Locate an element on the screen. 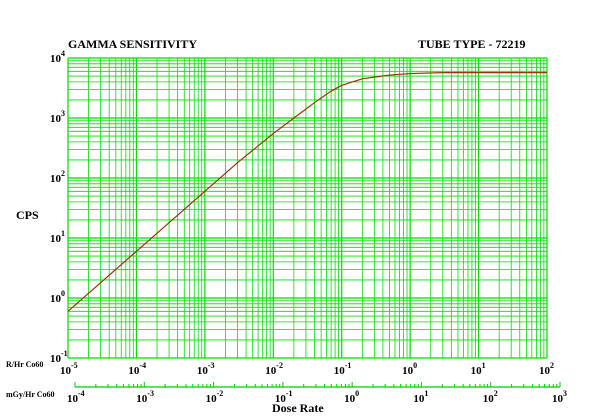 This screenshot has height=416, width=615. x2-tick-label: 10² is located at coordinates (490, 397).